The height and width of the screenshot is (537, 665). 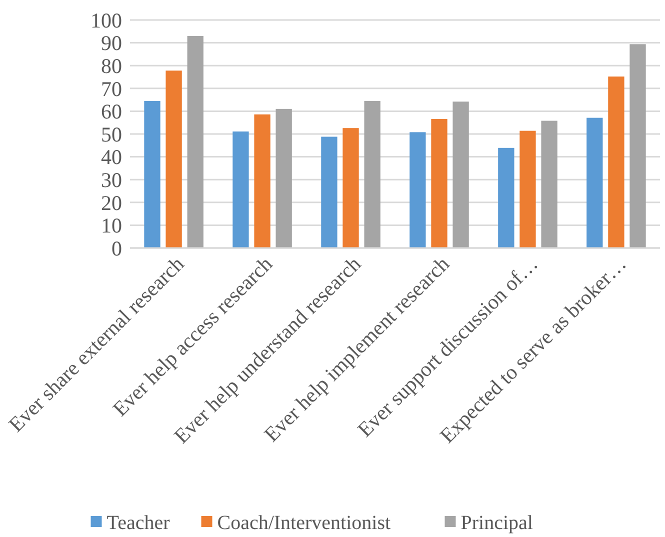 I want to click on y-tick-label: 50, so click(x=111, y=134).